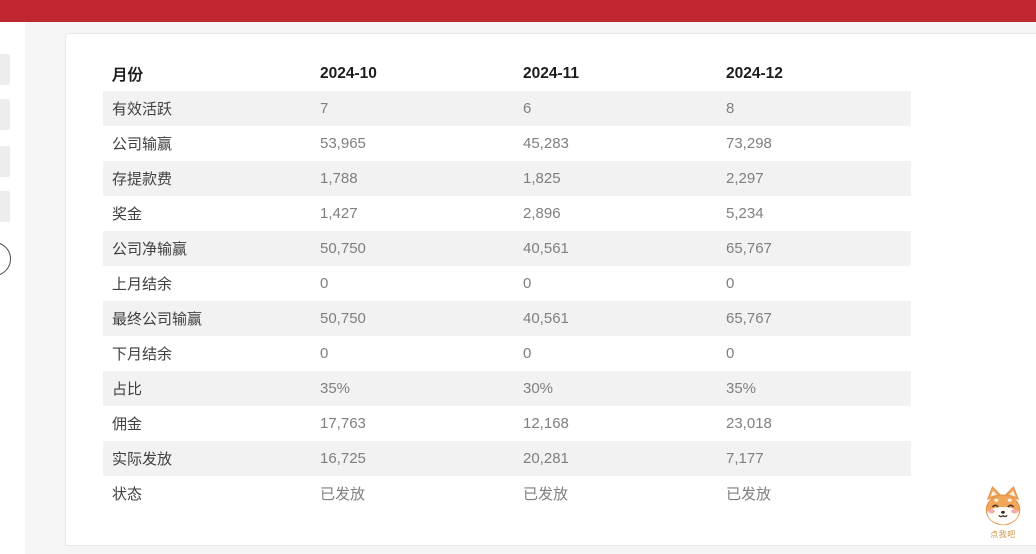  What do you see at coordinates (507, 318) in the screenshot?
I see `table-row: 最终公司输赢 50,750 40,561 65,767` at bounding box center [507, 318].